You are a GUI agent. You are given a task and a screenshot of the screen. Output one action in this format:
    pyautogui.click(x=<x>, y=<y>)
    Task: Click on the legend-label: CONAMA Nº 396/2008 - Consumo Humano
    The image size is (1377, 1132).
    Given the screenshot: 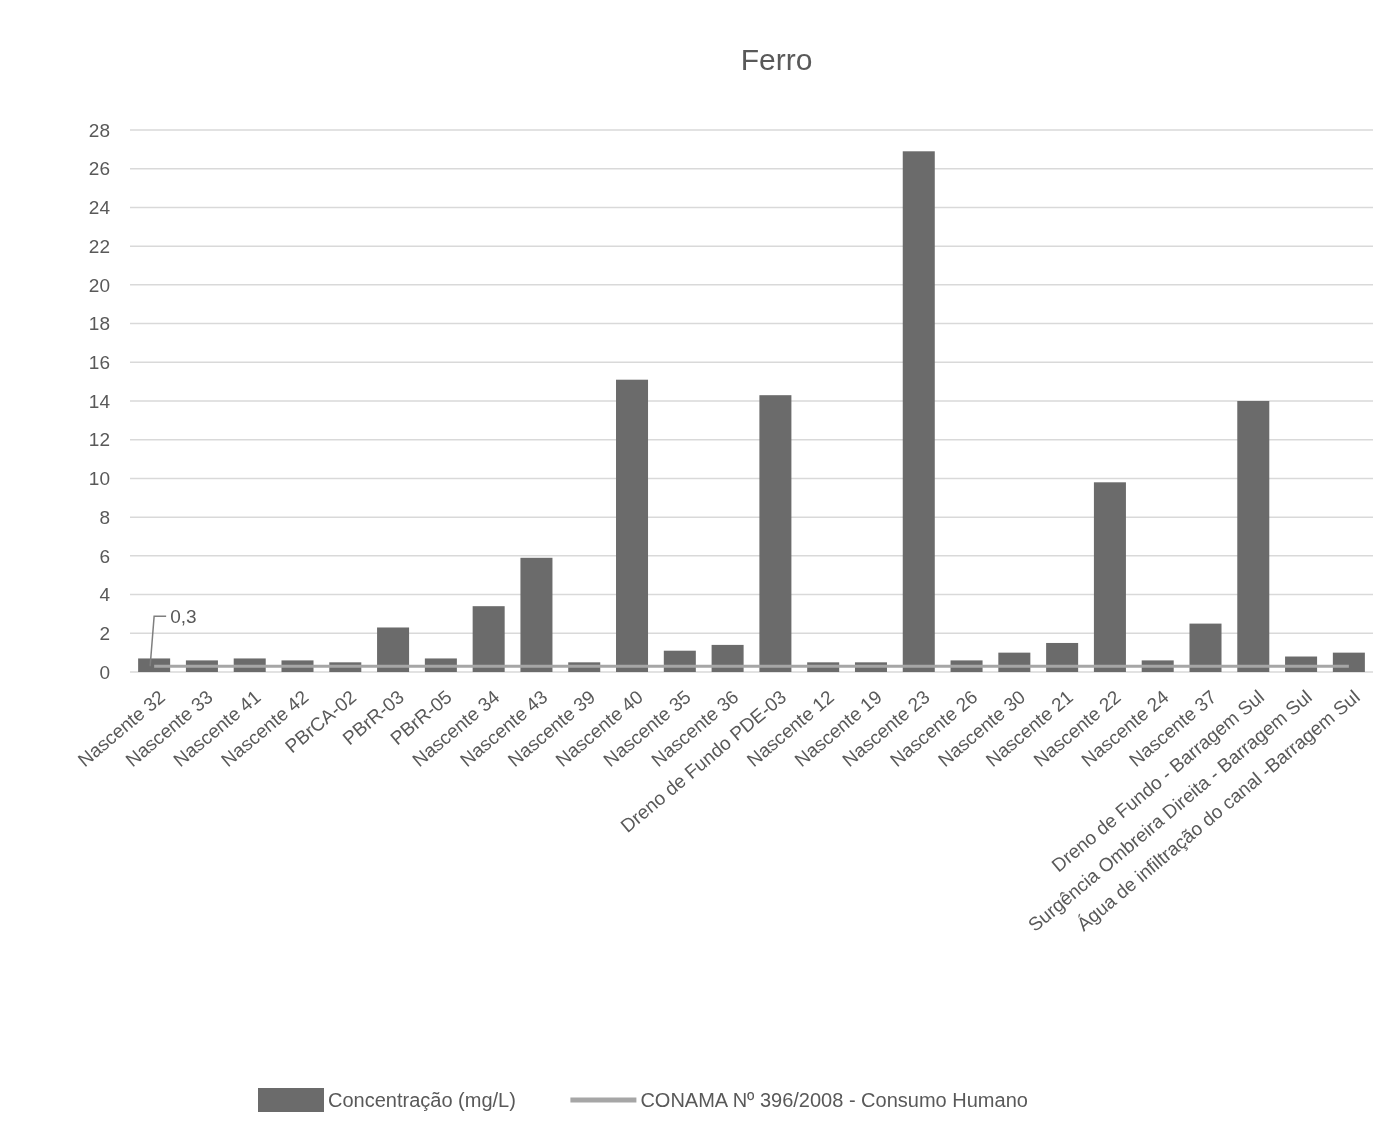 What is the action you would take?
    pyautogui.click(x=834, y=1100)
    